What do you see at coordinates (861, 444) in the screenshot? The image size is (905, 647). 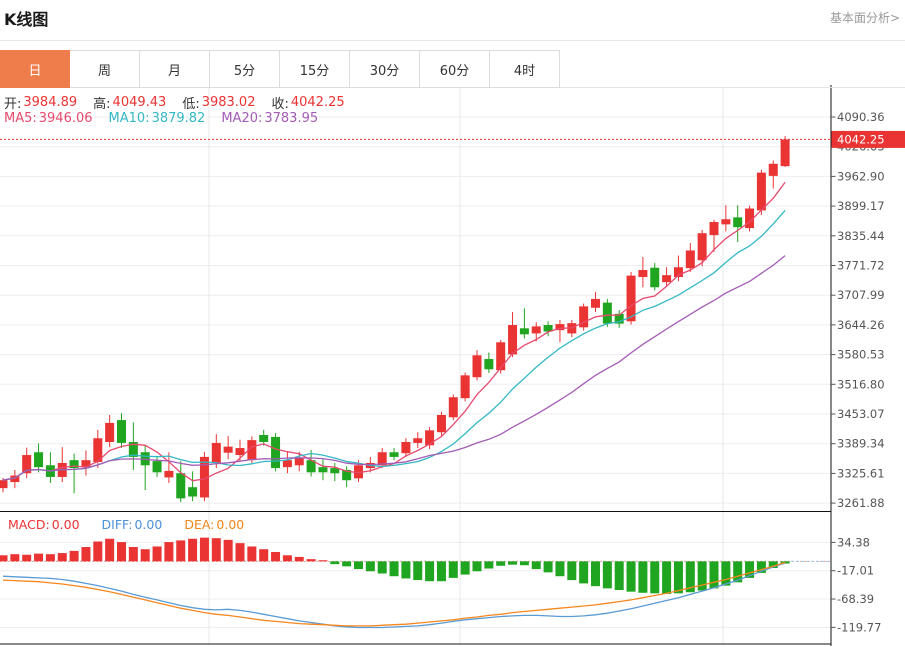 I see `axis-tick-label: 3389.34` at bounding box center [861, 444].